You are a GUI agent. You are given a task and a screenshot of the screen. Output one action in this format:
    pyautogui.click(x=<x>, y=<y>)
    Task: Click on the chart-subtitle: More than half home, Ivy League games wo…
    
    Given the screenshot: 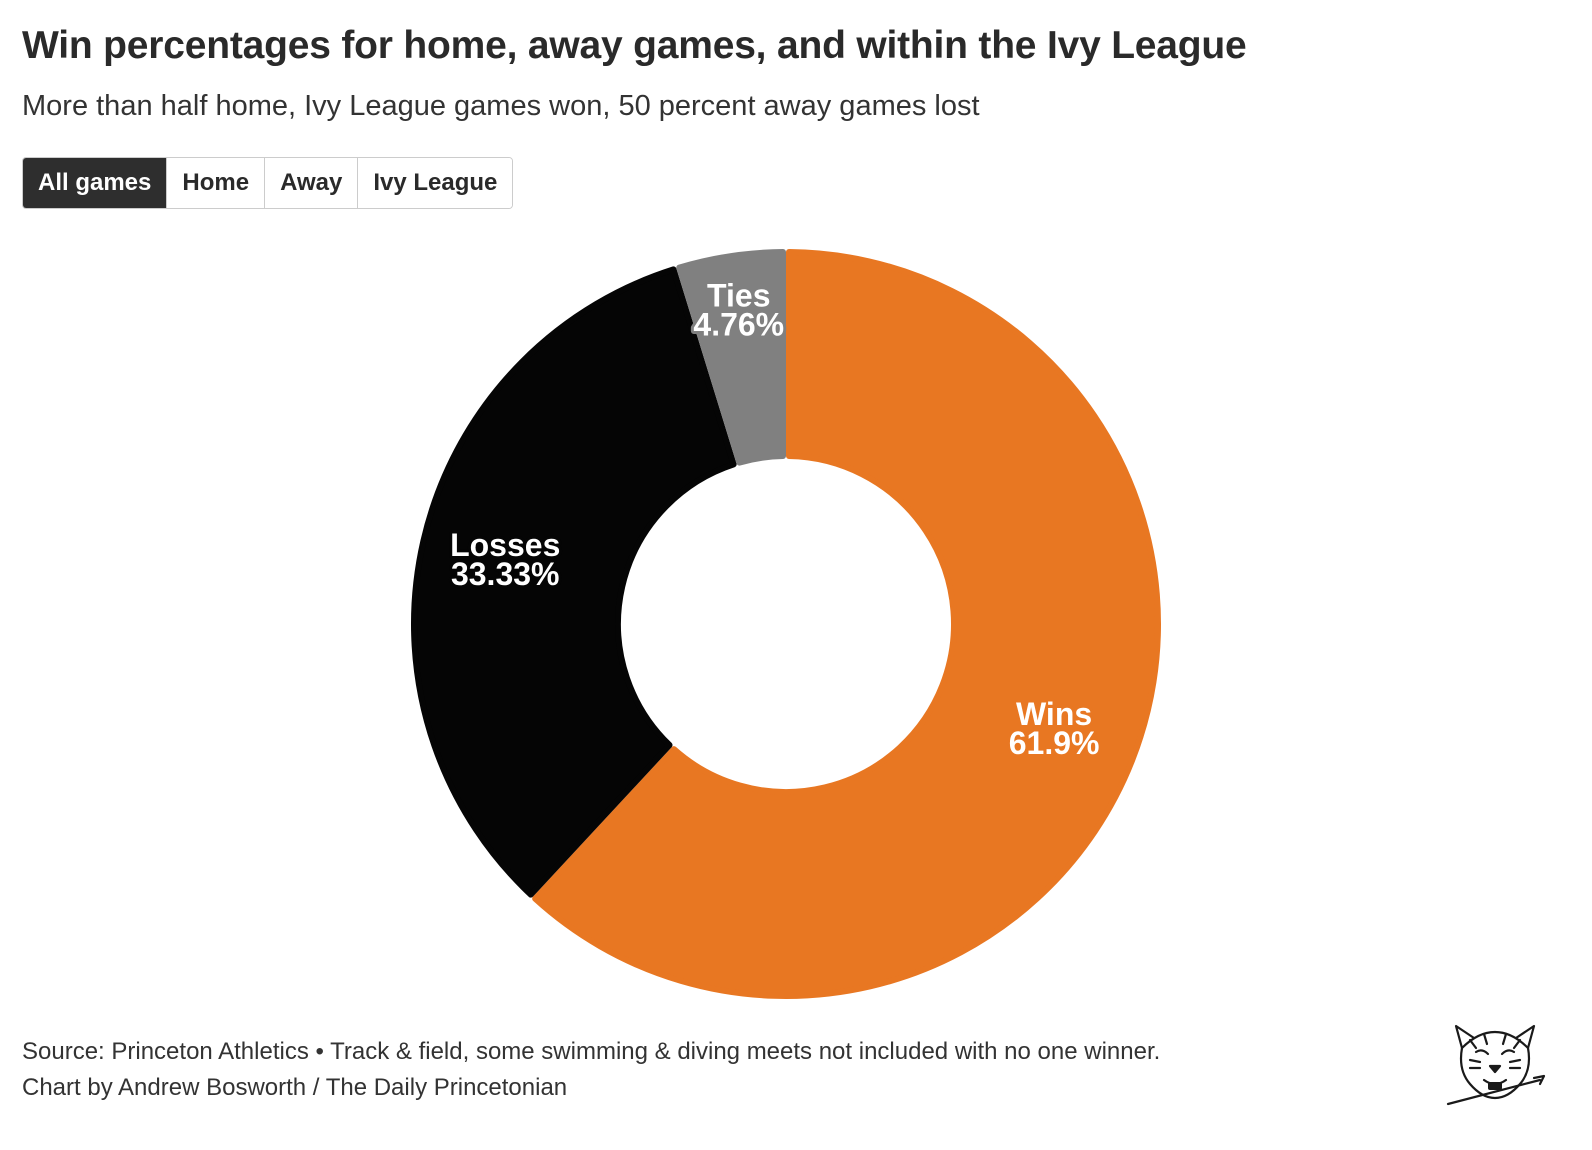 What is the action you would take?
    pyautogui.click(x=501, y=106)
    